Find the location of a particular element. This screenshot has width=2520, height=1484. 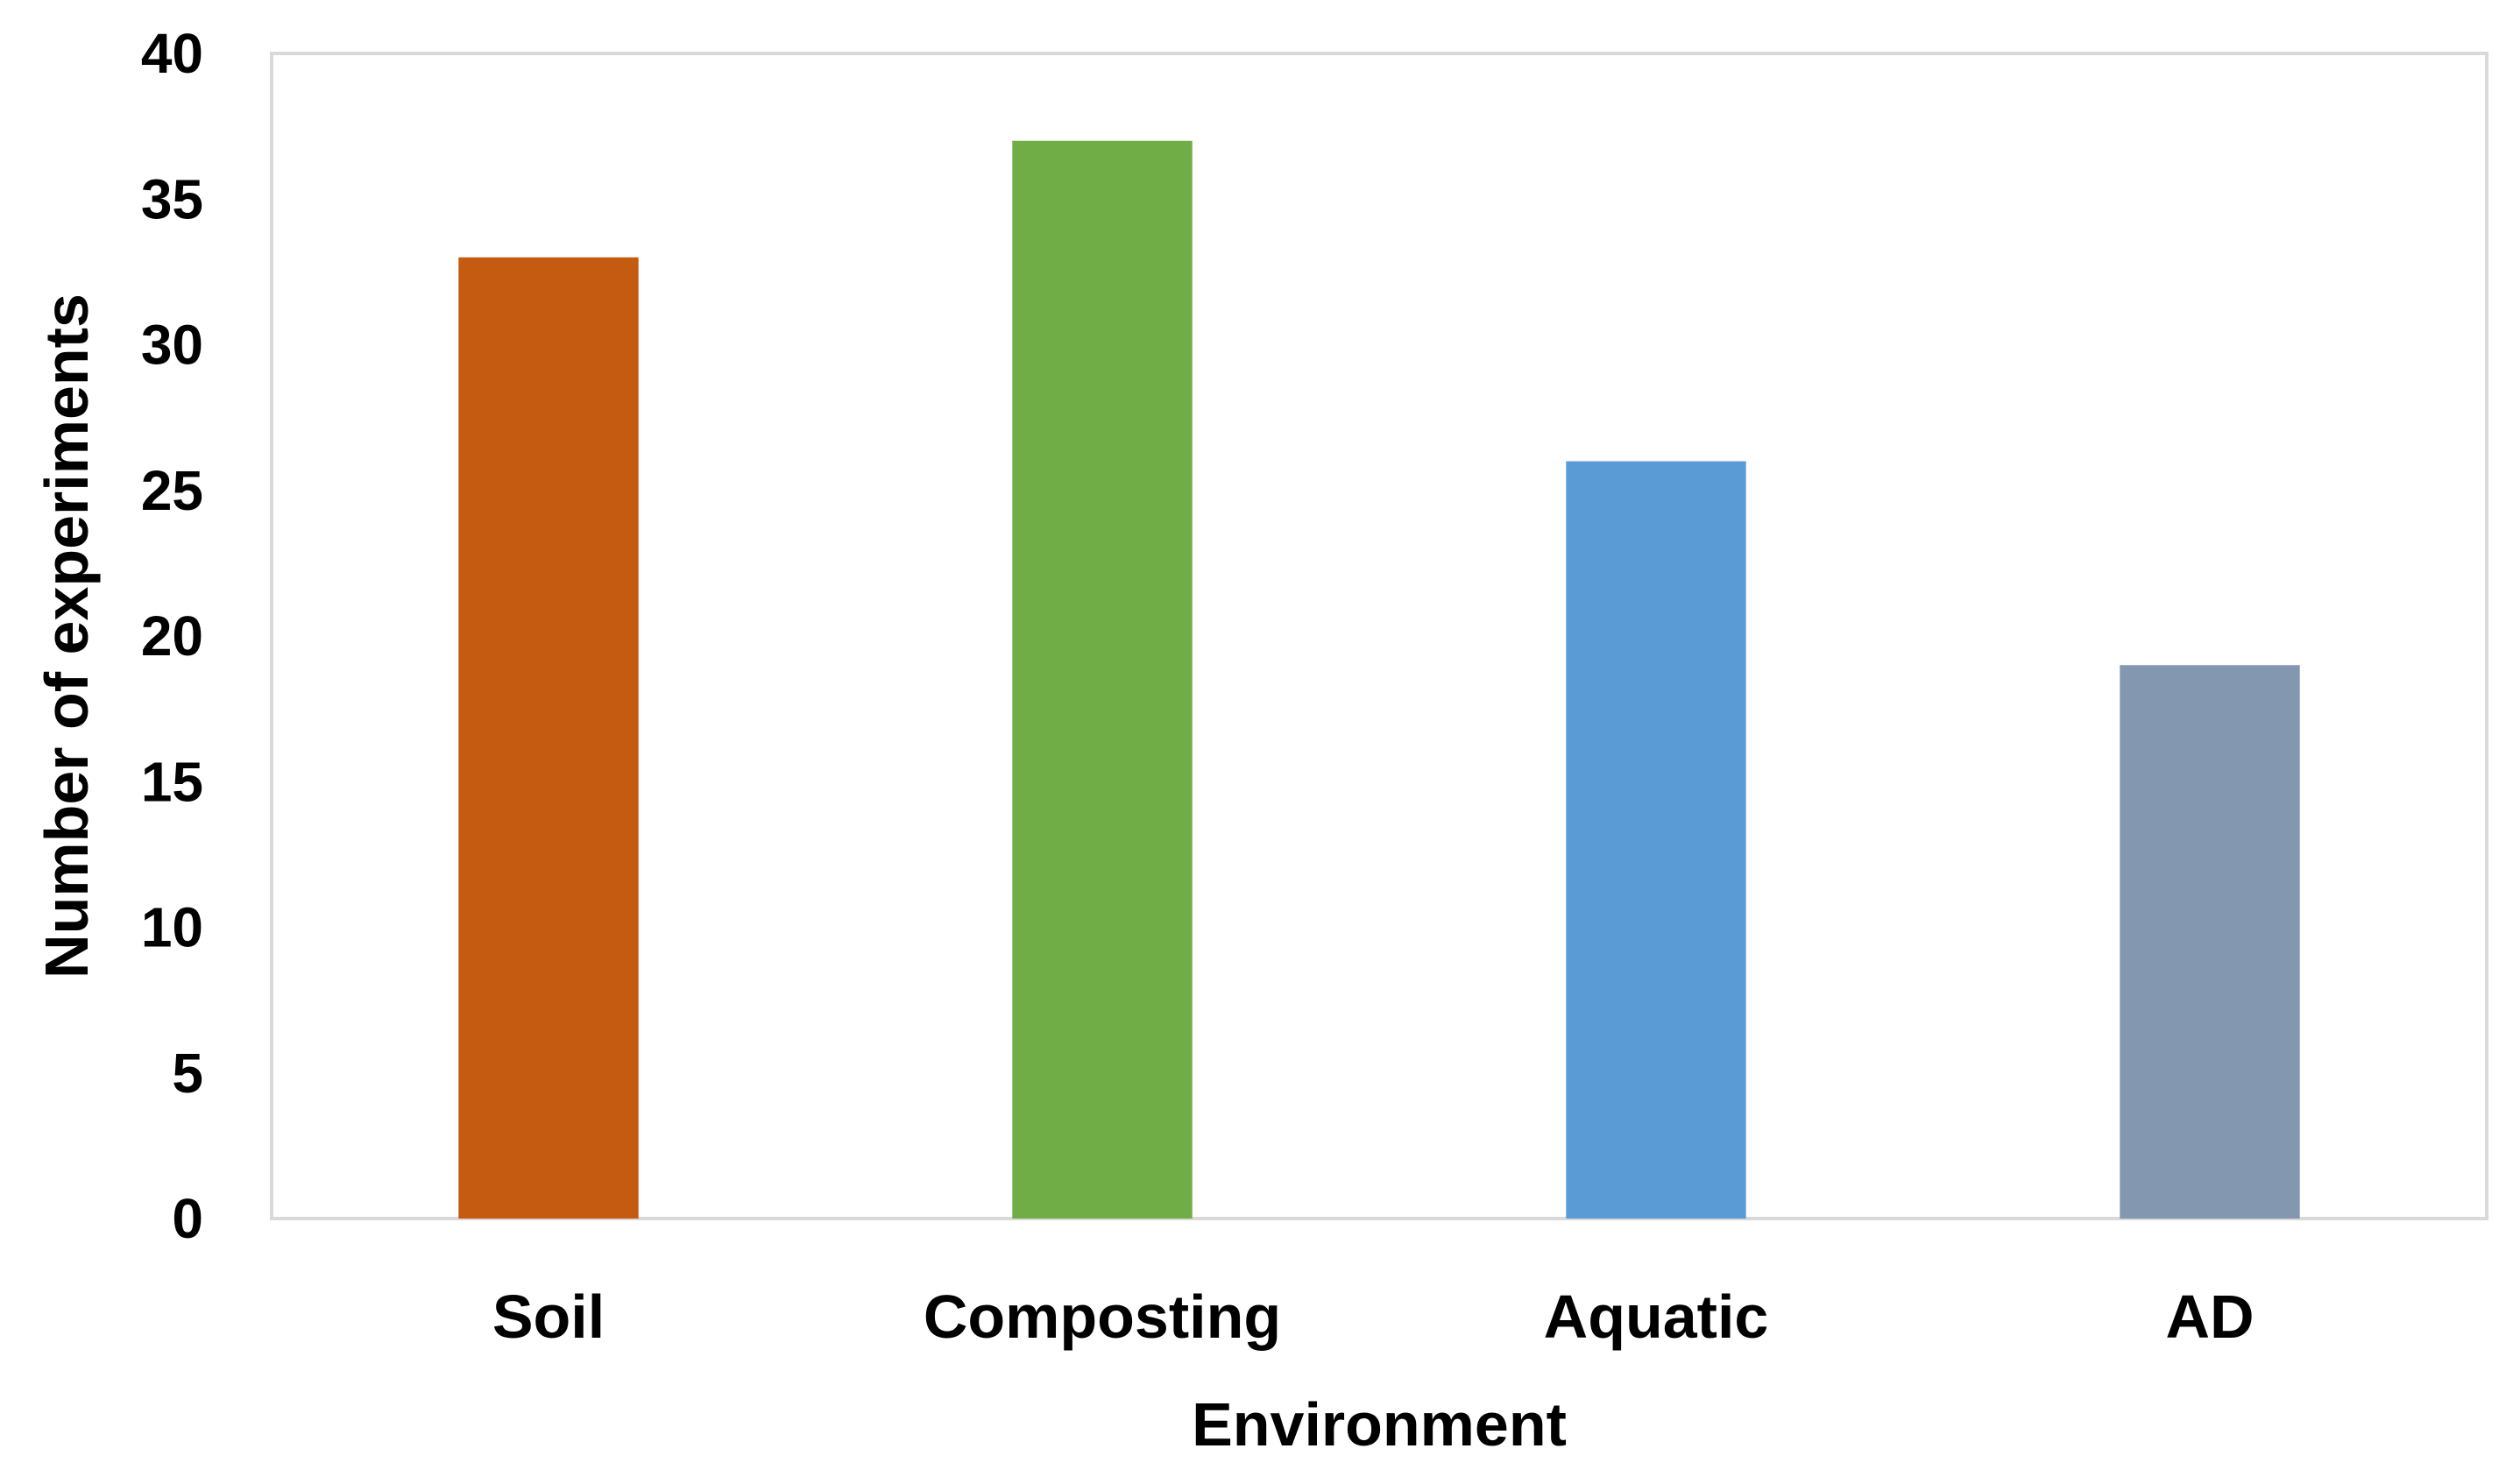

y-tick-label: 0 is located at coordinates (187, 1218).